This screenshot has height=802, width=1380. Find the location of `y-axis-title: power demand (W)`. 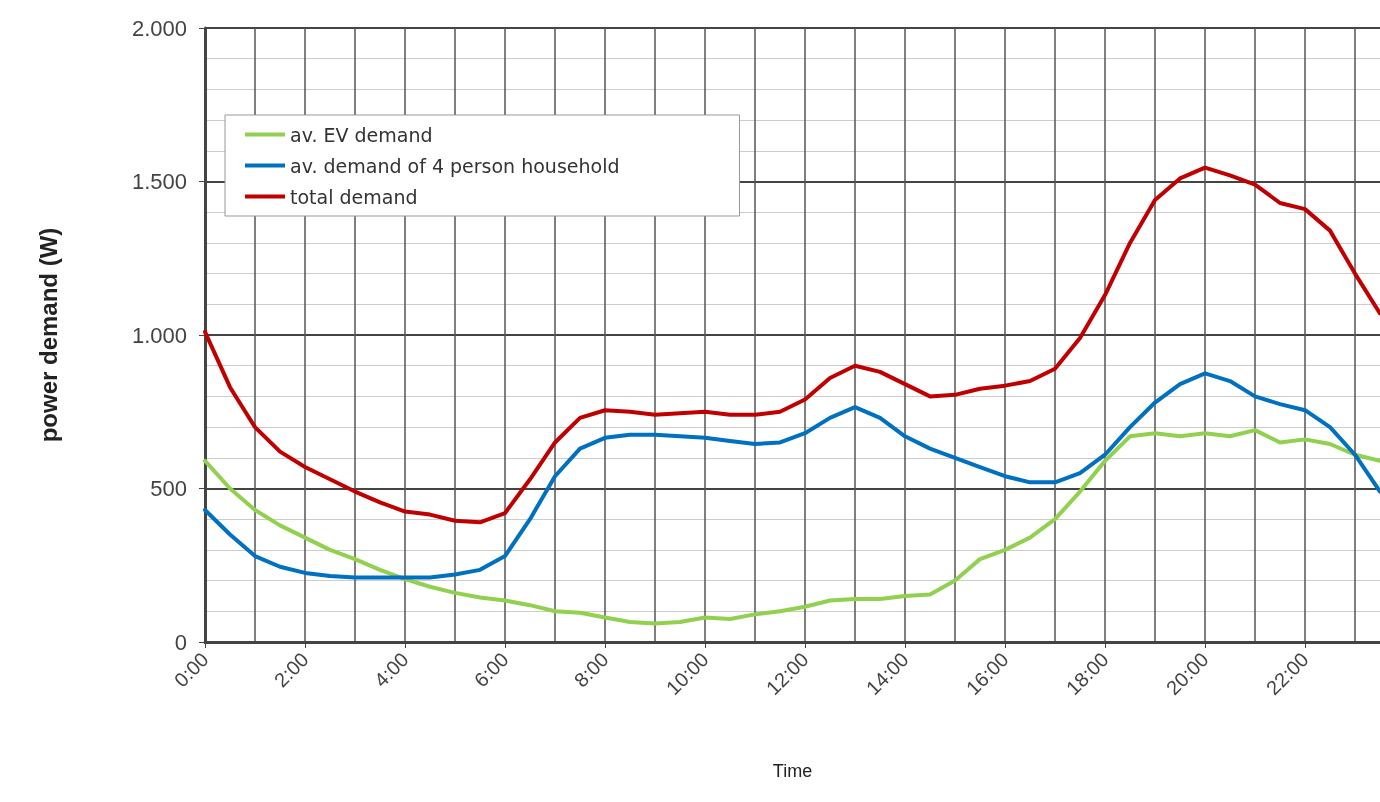

y-axis-title: power demand (W) is located at coordinates (48, 335).